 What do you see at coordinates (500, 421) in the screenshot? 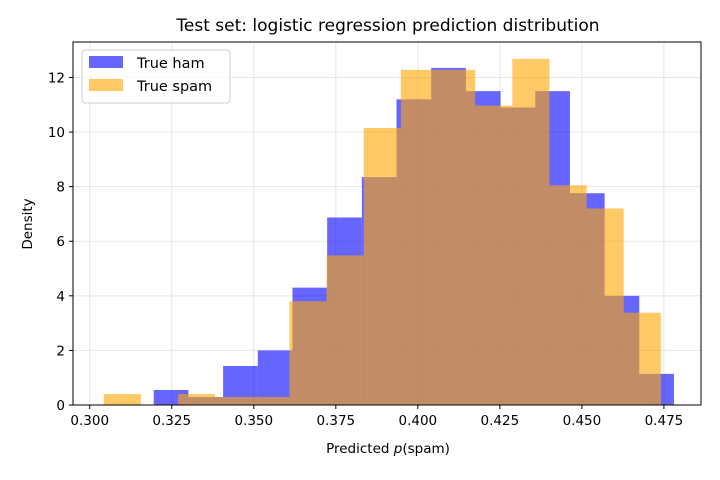
I see `x-tick-label: 0.425` at bounding box center [500, 421].